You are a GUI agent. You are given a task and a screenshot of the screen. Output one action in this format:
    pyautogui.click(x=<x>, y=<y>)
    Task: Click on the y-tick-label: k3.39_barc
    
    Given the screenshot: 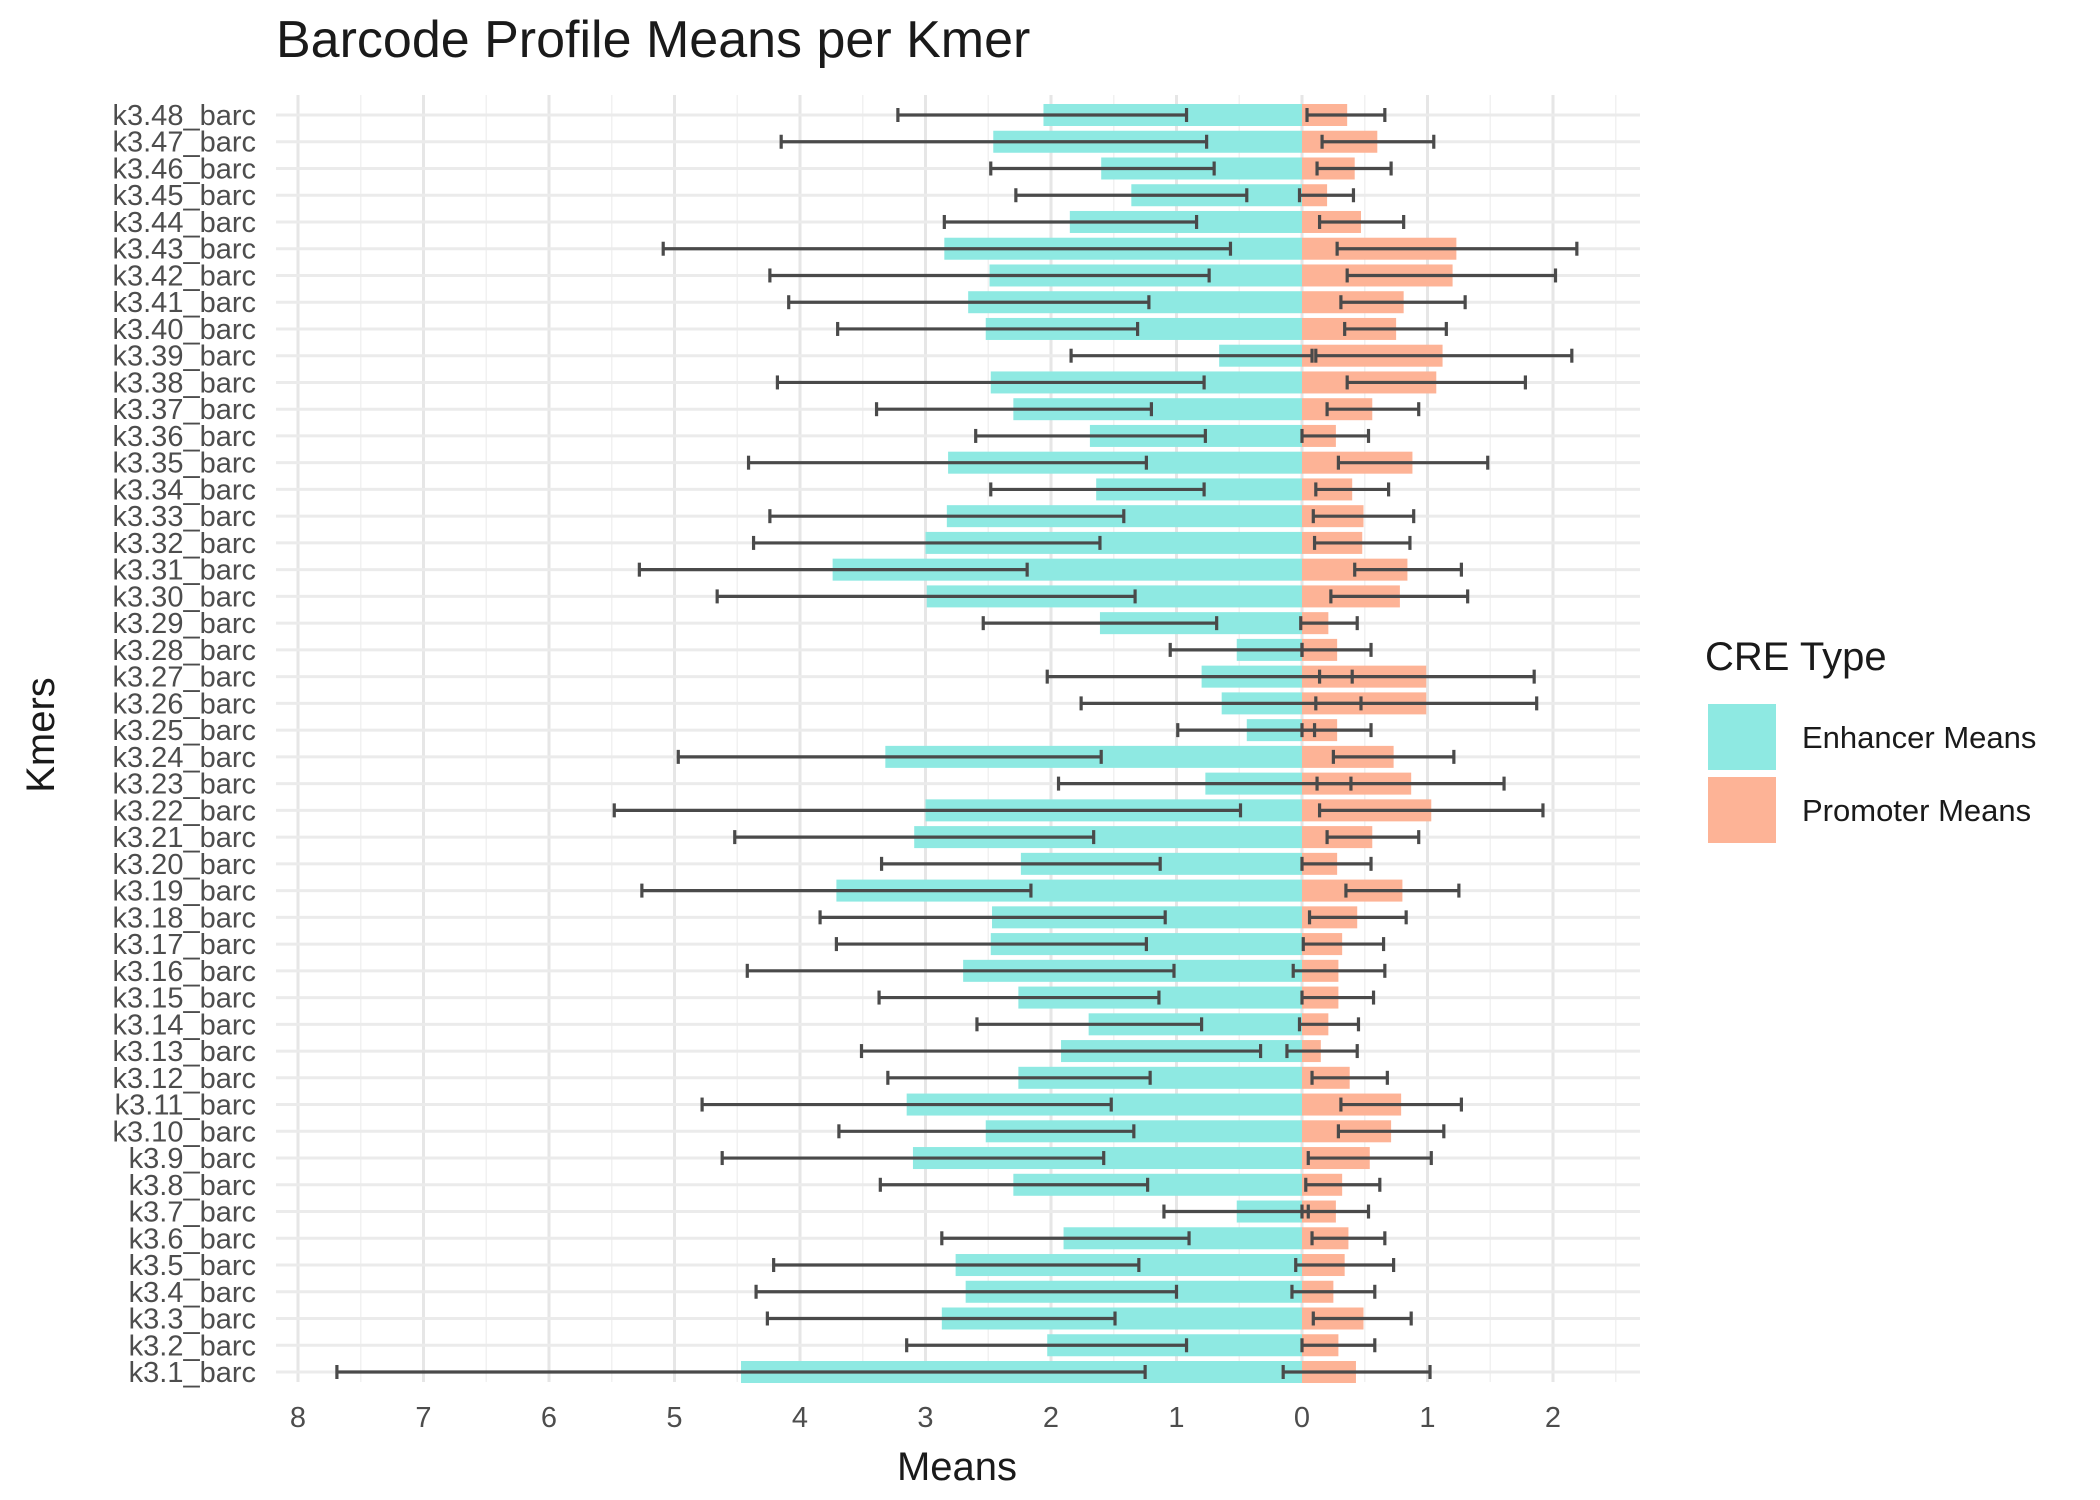 What is the action you would take?
    pyautogui.click(x=185, y=357)
    